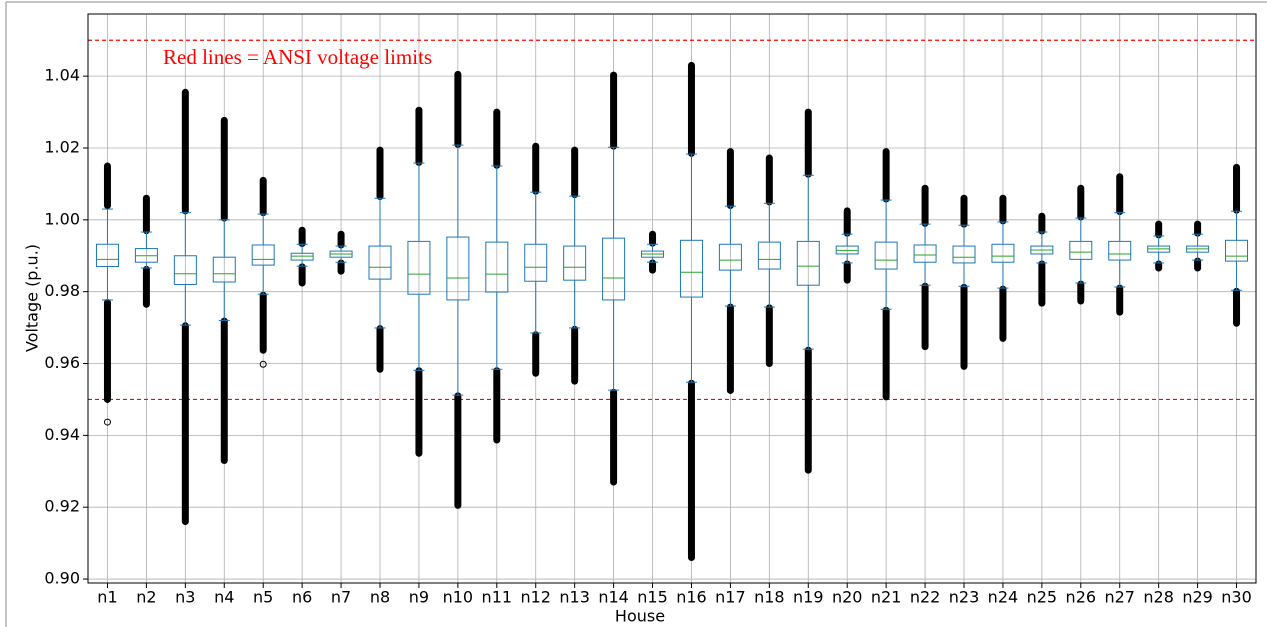 The image size is (1267, 627). What do you see at coordinates (32, 298) in the screenshot?
I see `y-axis-label: Voltage (p.u.)` at bounding box center [32, 298].